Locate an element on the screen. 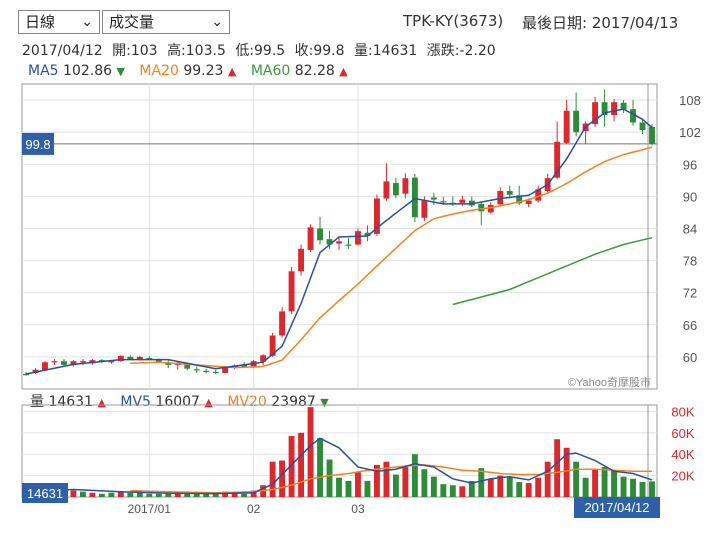  up-triangle-icon: ▲ is located at coordinates (232, 71).